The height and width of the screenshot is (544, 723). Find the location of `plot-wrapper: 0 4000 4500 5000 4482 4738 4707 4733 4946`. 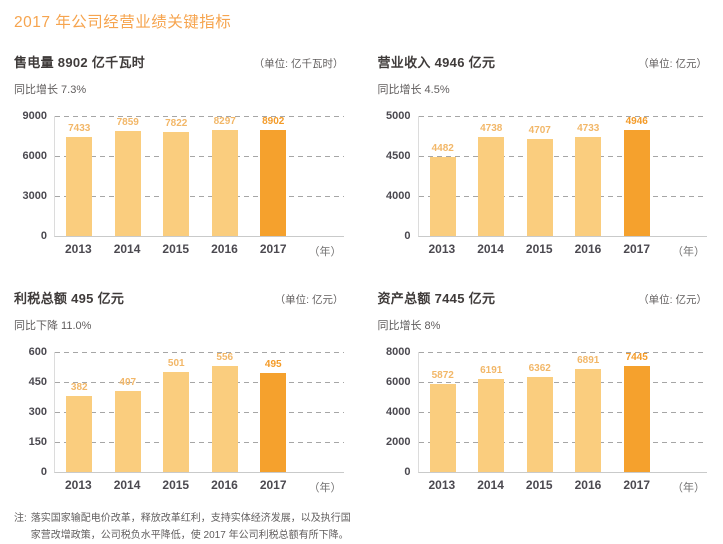

plot-wrapper: 0 4000 4500 5000 4482 4738 4707 4733 4946 is located at coordinates (546, 176).